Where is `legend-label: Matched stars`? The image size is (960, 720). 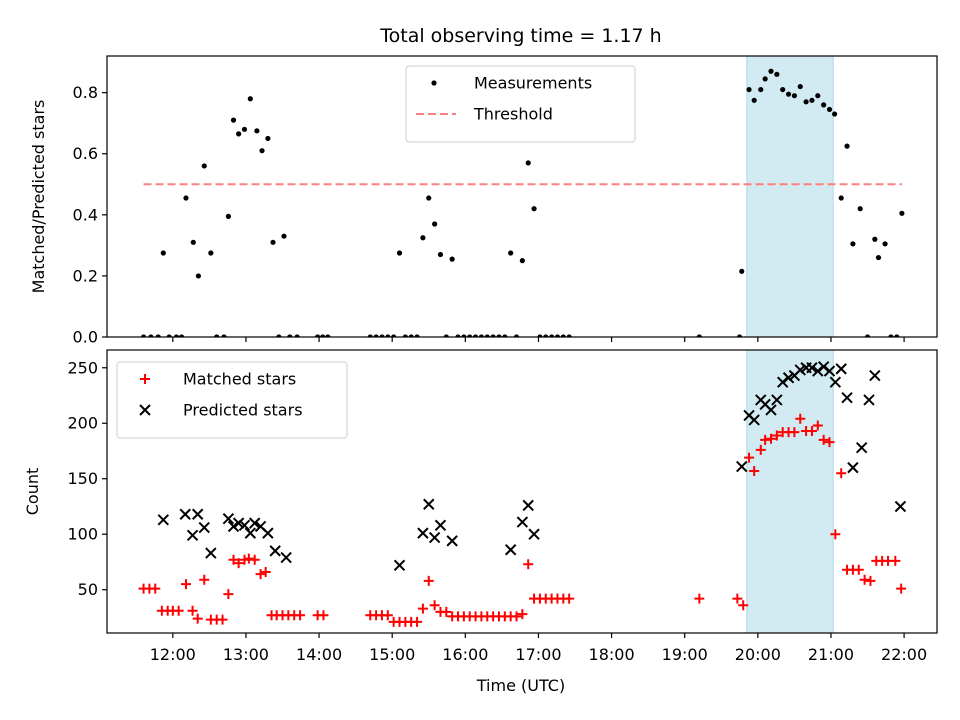 legend-label: Matched stars is located at coordinates (239, 379).